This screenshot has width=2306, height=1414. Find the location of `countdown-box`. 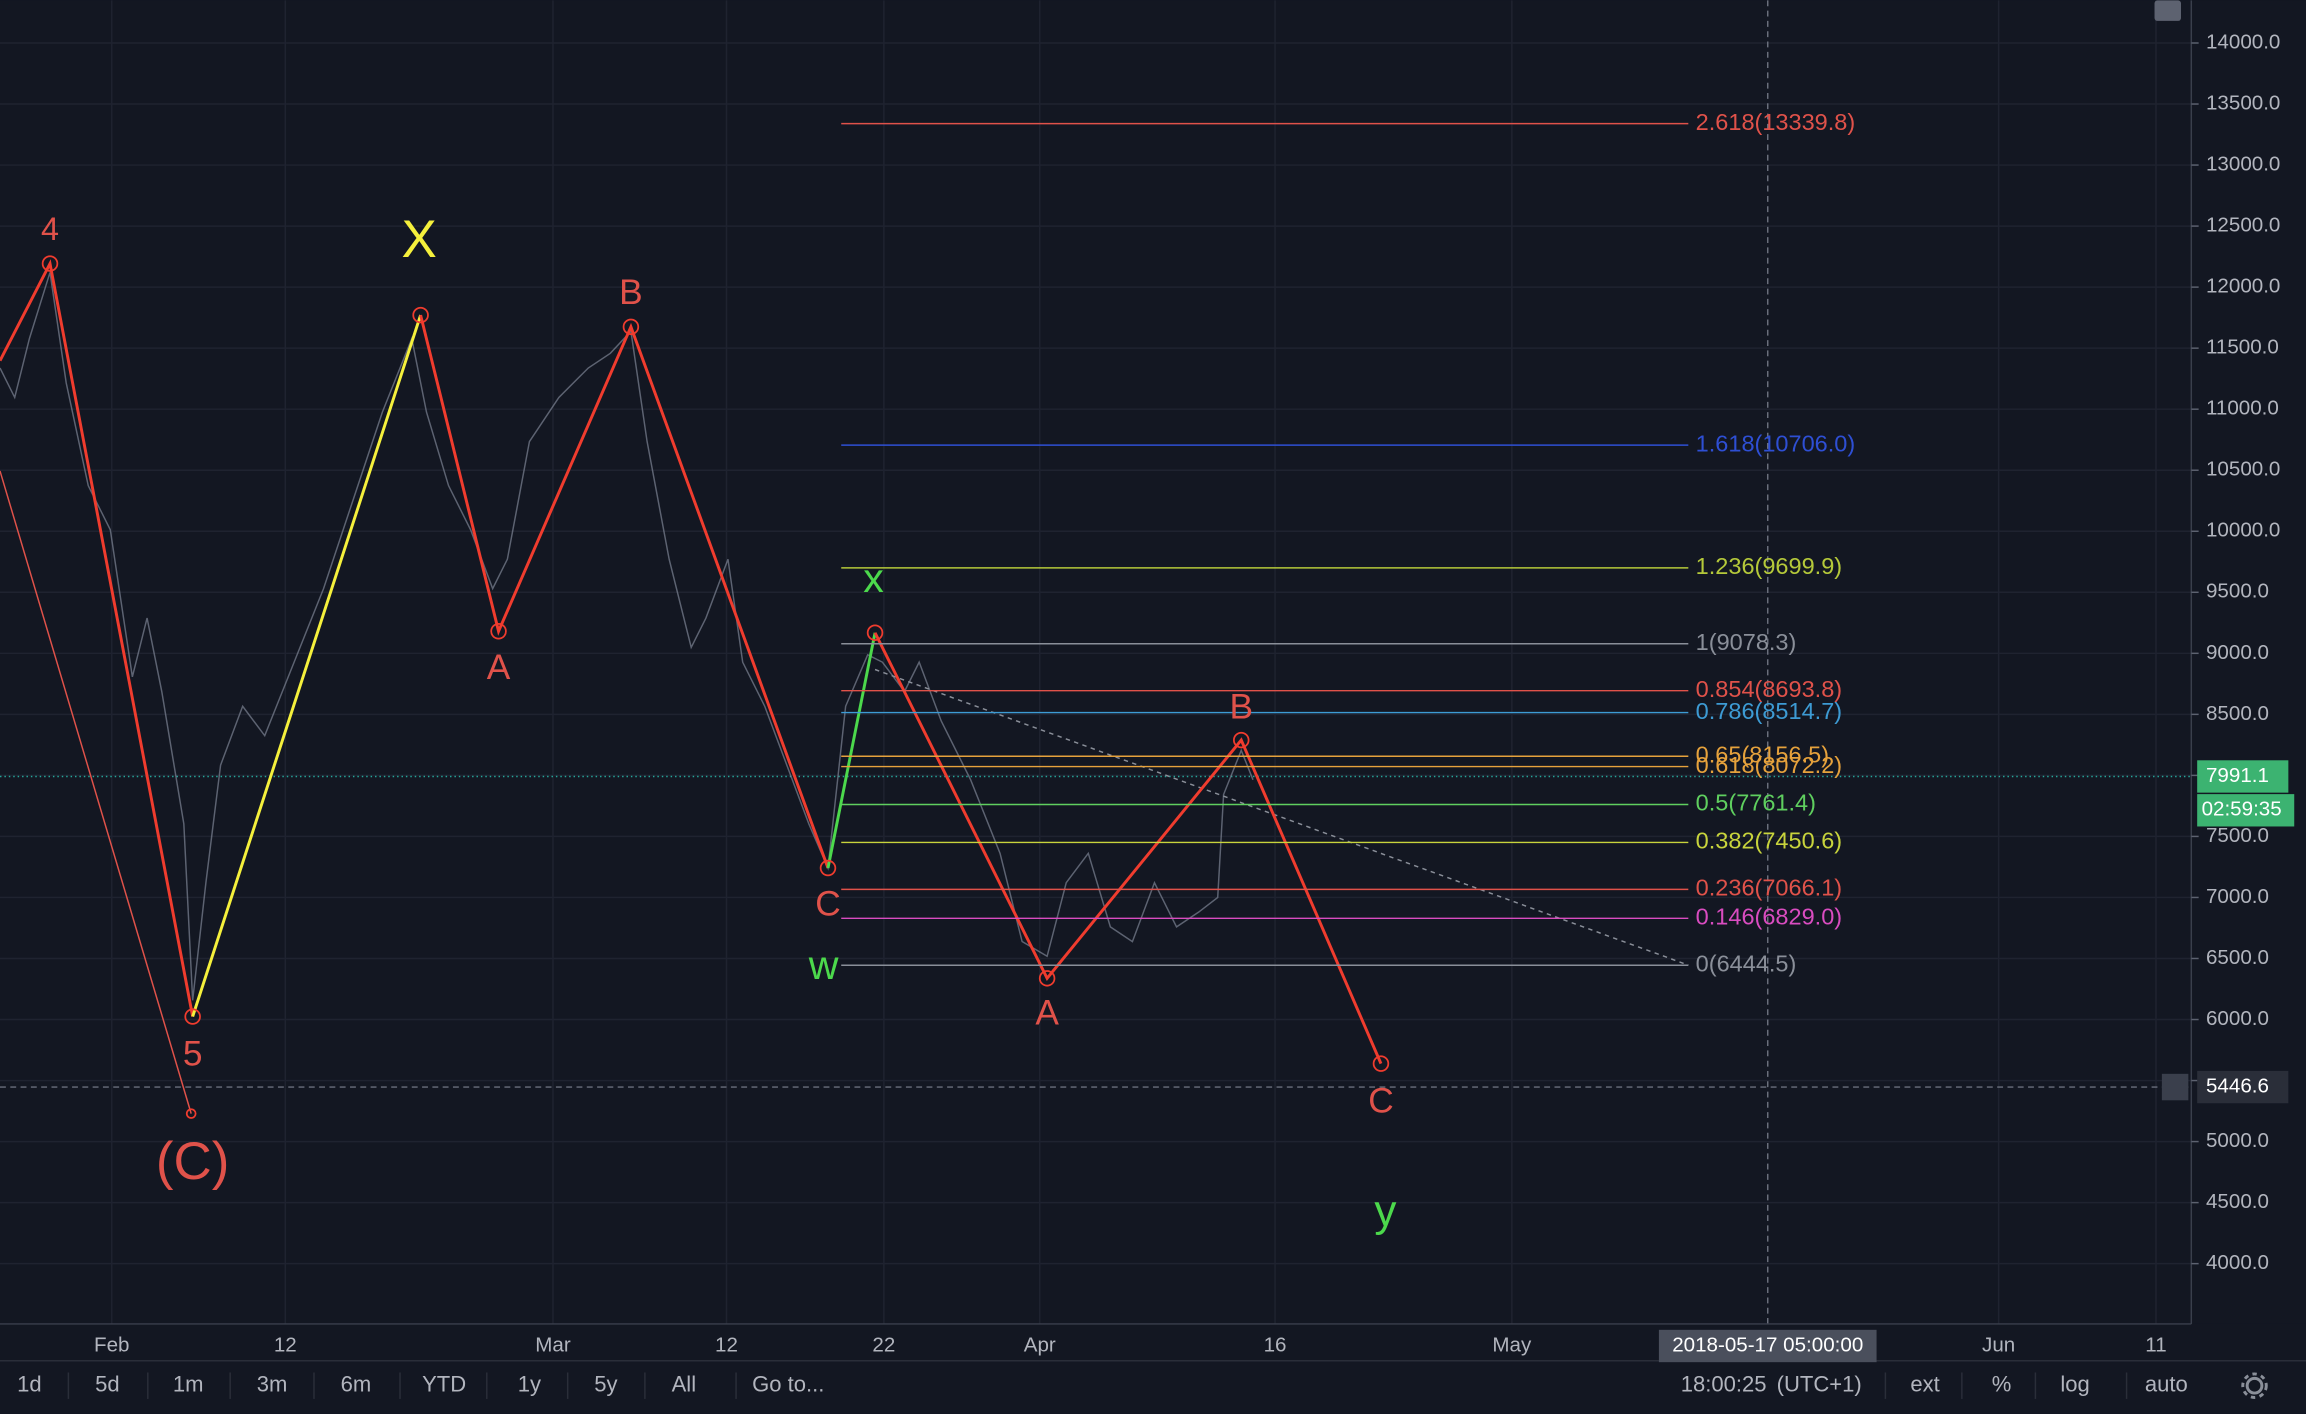

countdown-box is located at coordinates (2246, 810).